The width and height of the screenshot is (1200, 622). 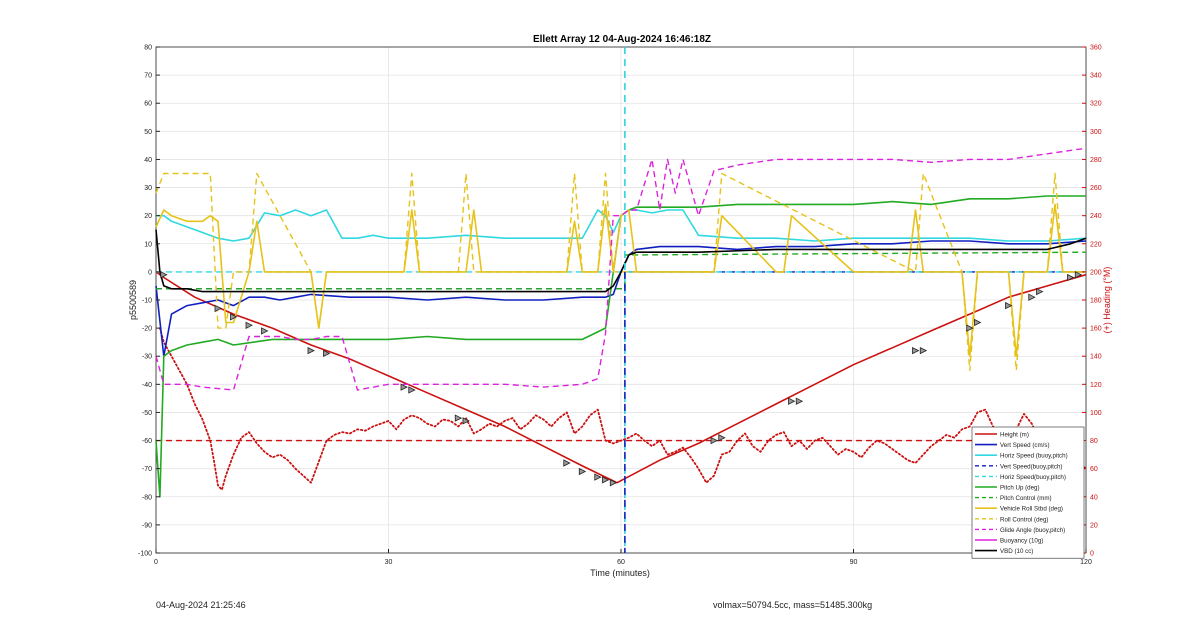 What do you see at coordinates (147, 385) in the screenshot?
I see `y-tick-label: -40` at bounding box center [147, 385].